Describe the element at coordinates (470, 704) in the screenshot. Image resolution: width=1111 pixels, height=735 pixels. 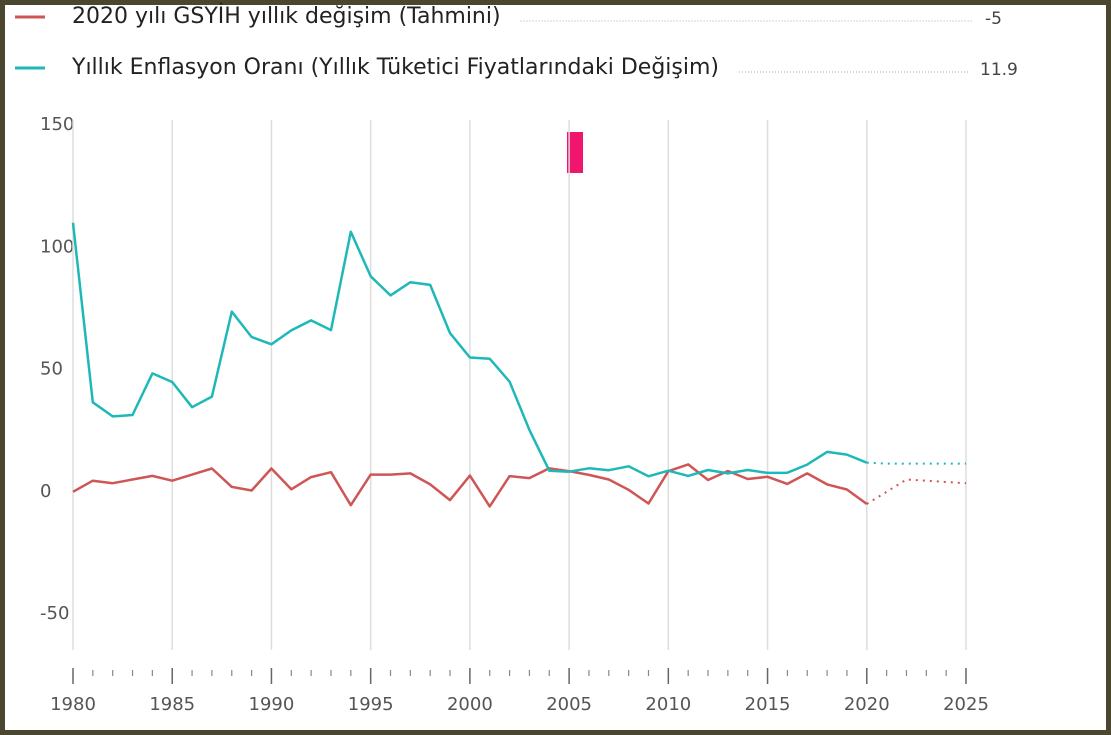
I see `x-tick-label: 2000` at that location.